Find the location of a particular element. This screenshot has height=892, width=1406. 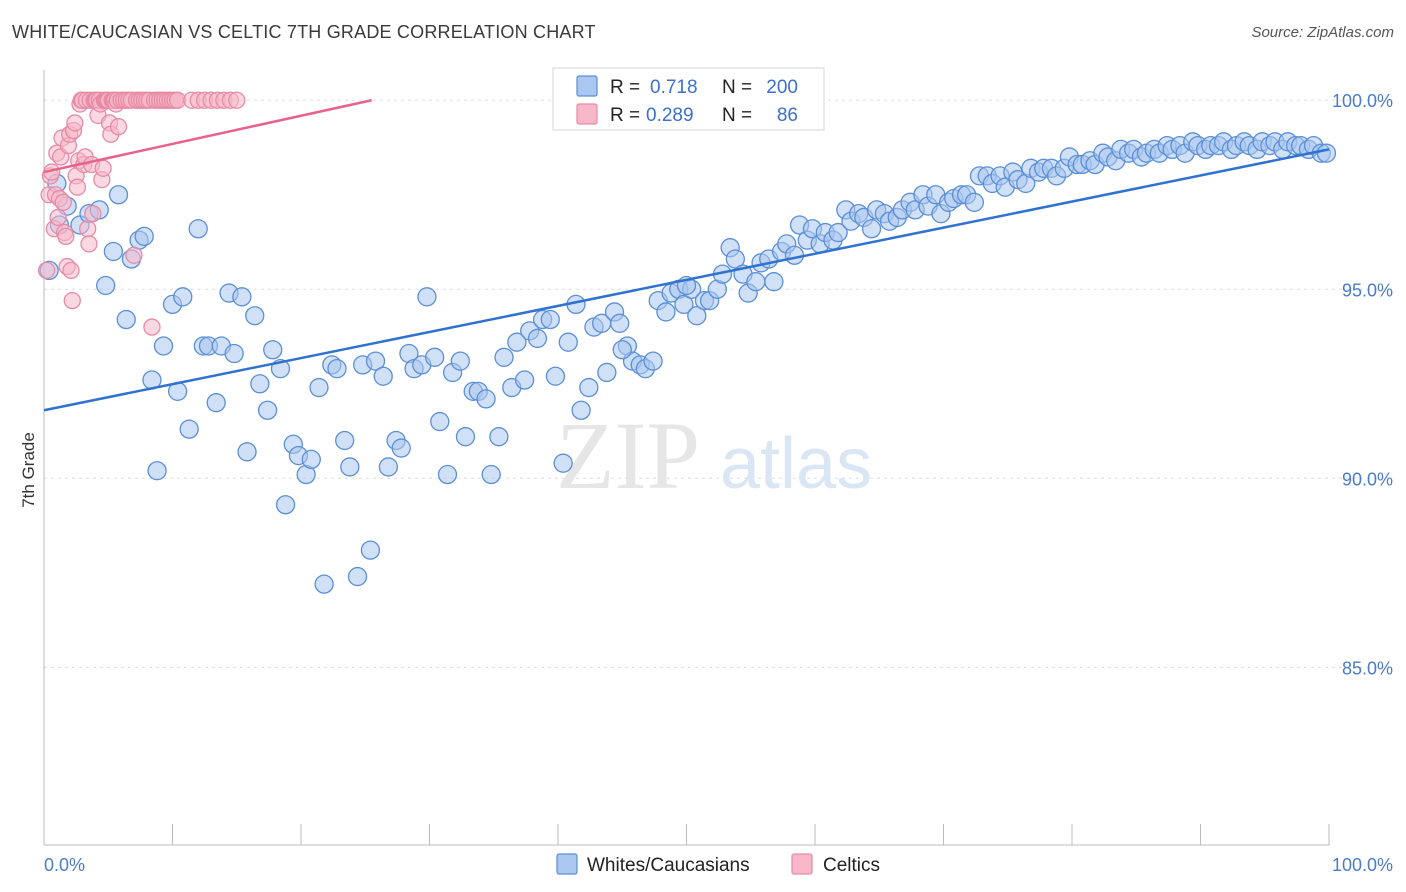

bottom-legend-label-celtics: Celtics is located at coordinates (851, 865).